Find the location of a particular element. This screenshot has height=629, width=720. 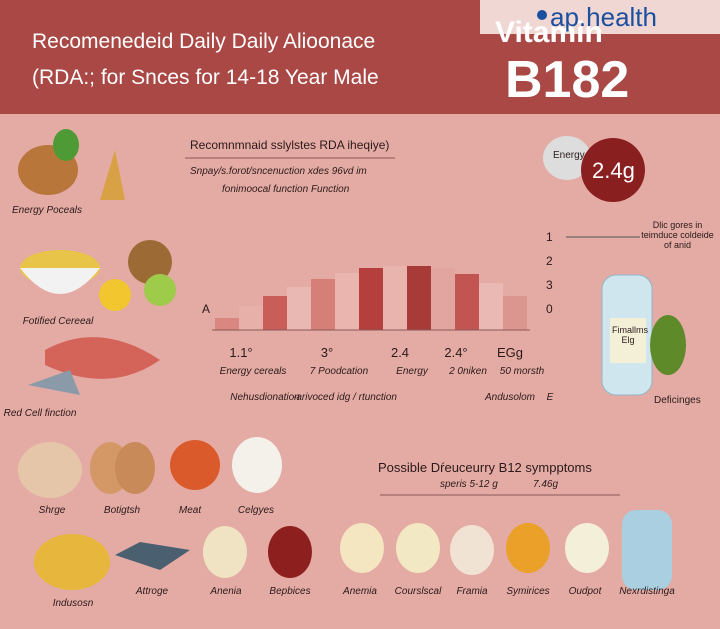

value-label: 2.4 is located at coordinates (400, 352).